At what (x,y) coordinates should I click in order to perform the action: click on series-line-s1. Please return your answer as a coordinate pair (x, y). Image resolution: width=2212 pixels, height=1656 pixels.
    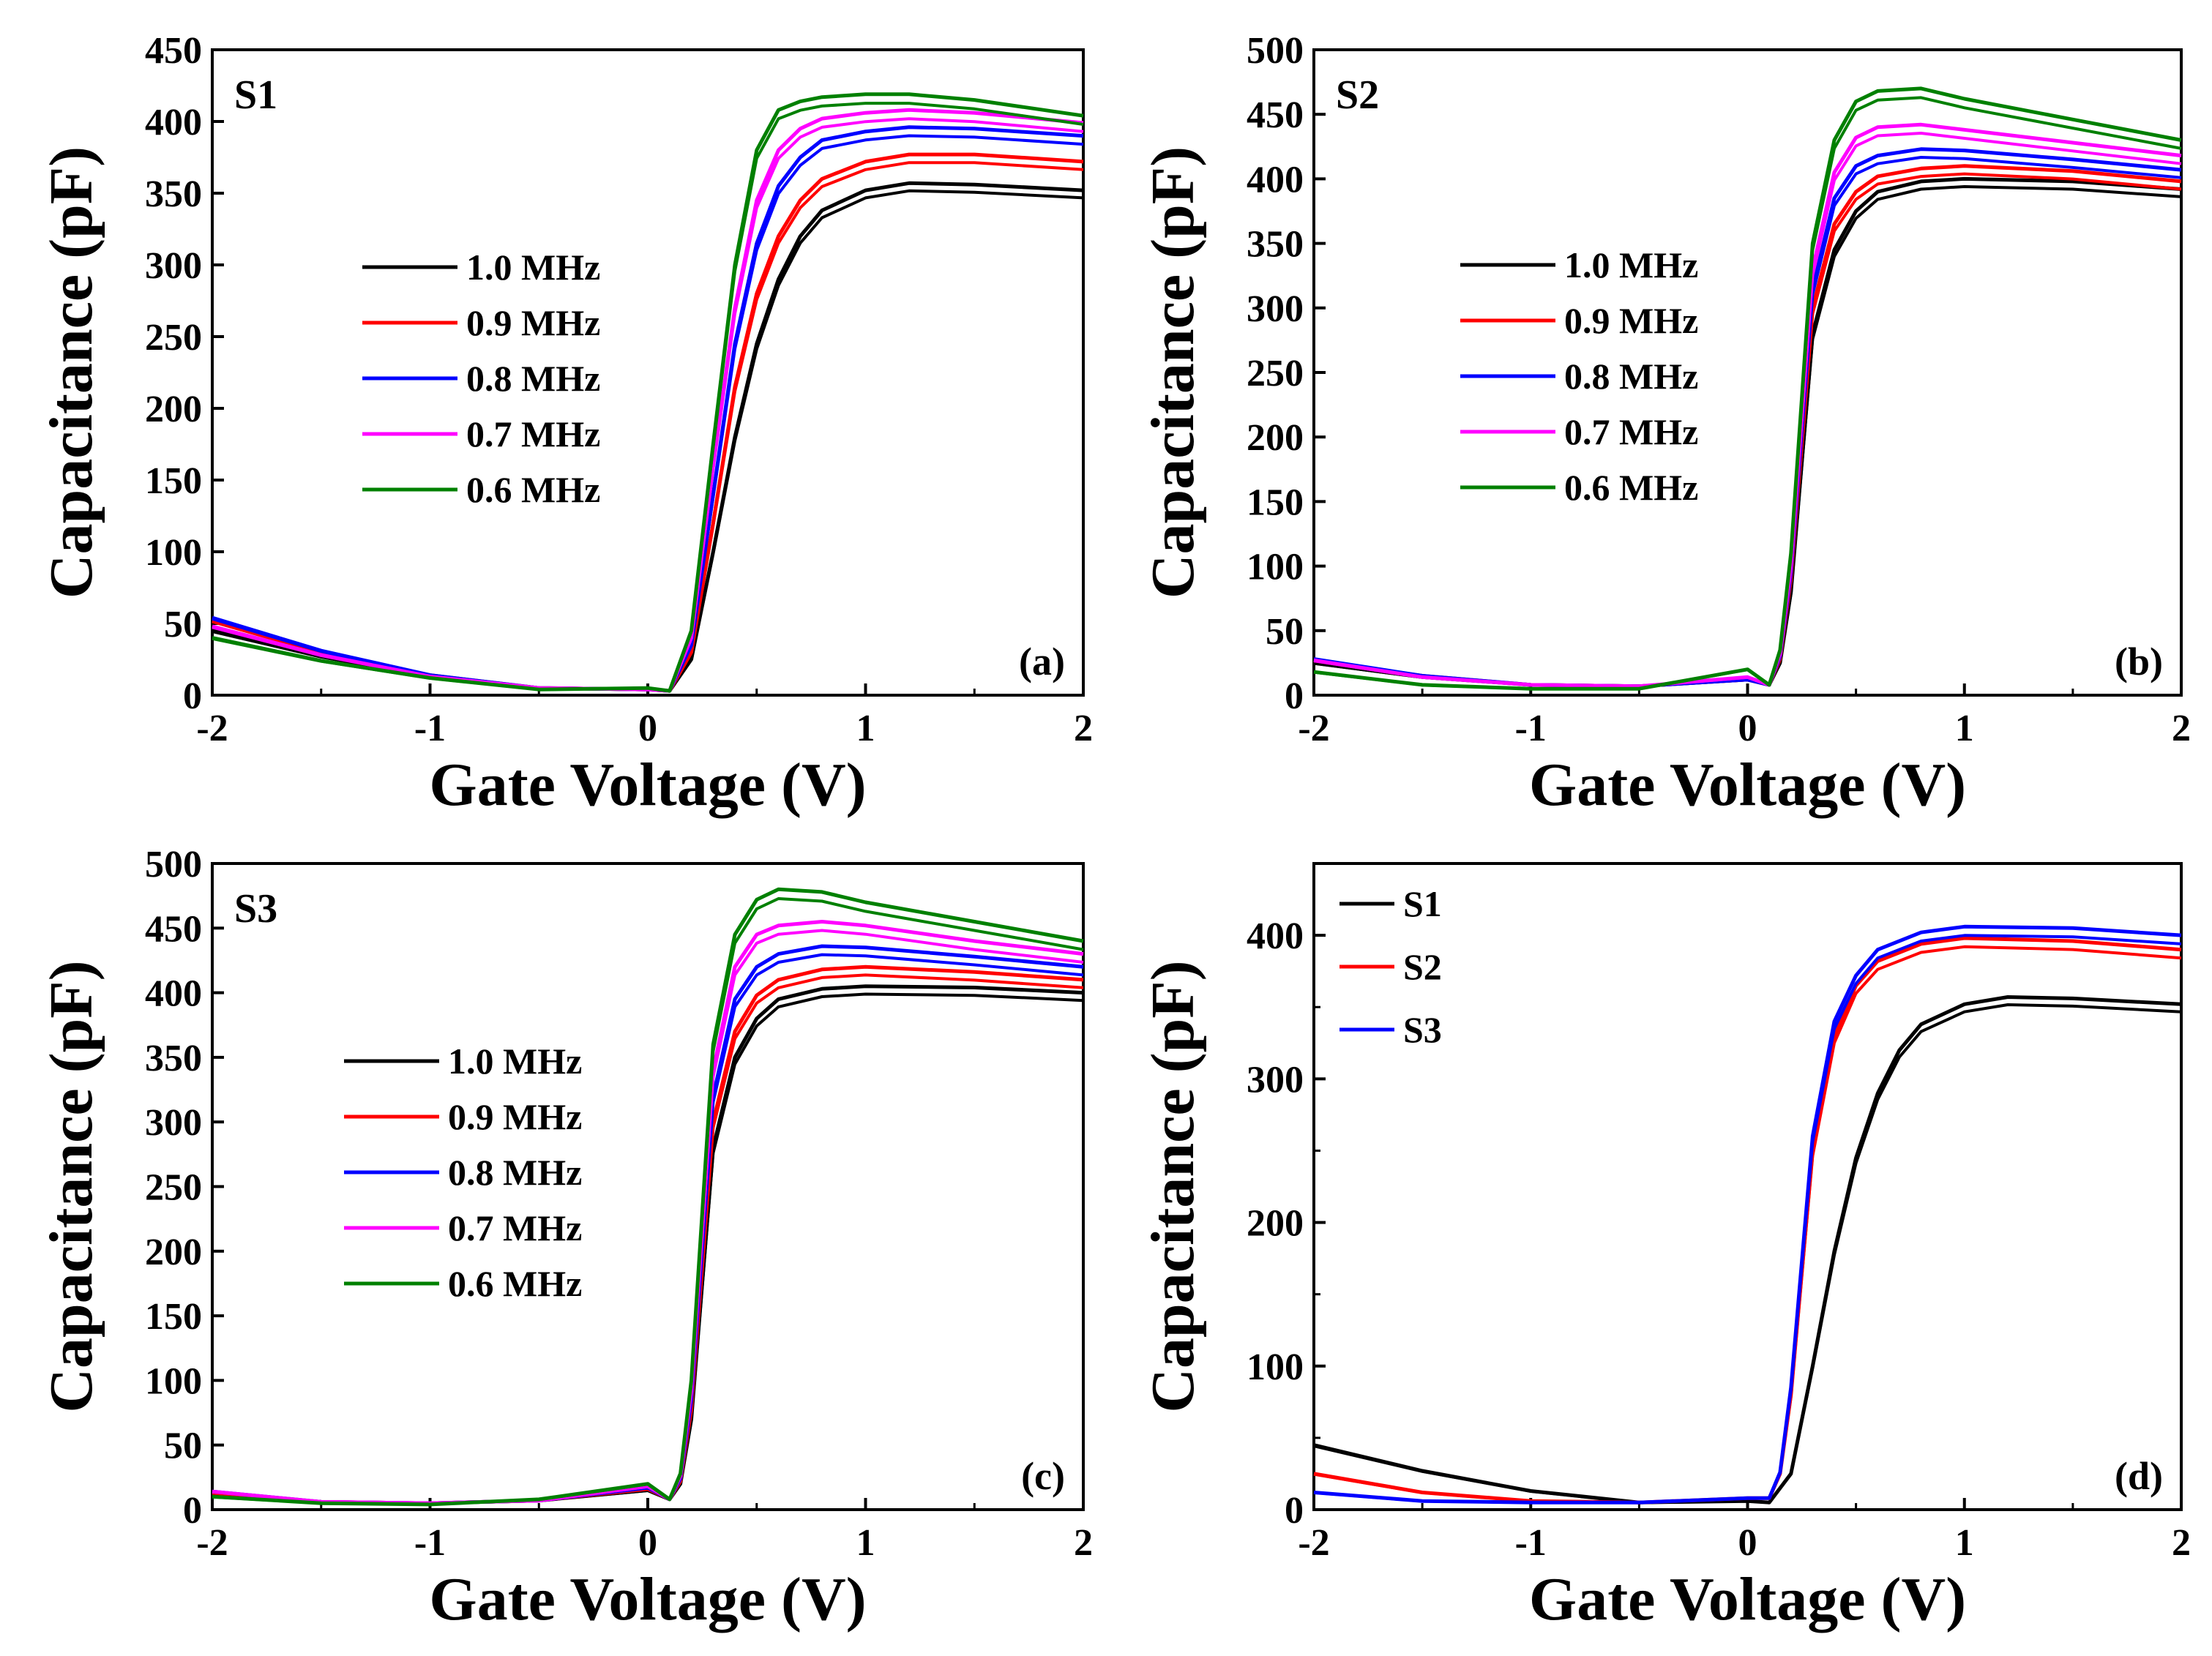
    Looking at the image, I should click on (1748, 1250).